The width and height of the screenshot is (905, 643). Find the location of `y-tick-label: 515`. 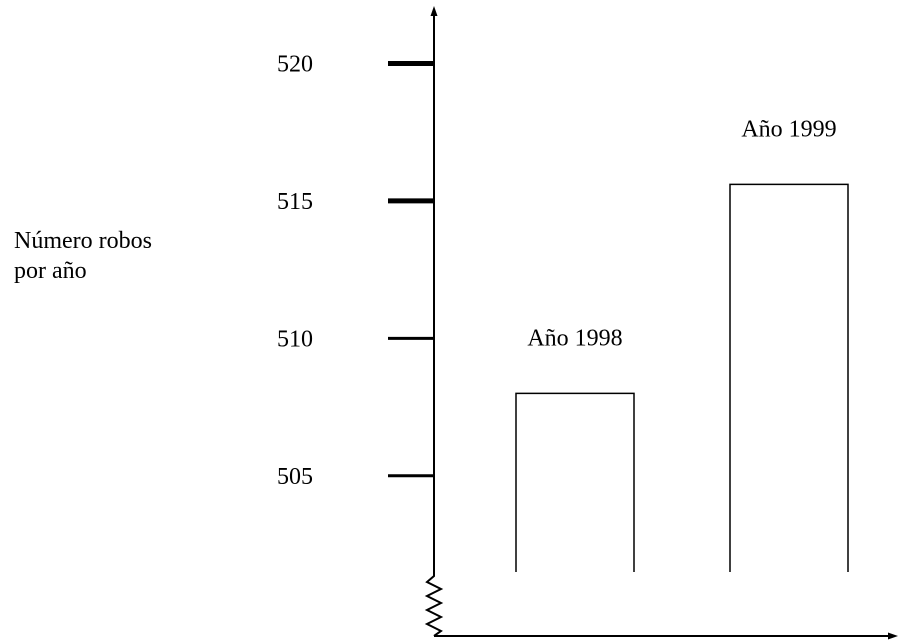

y-tick-label: 515 is located at coordinates (295, 202).